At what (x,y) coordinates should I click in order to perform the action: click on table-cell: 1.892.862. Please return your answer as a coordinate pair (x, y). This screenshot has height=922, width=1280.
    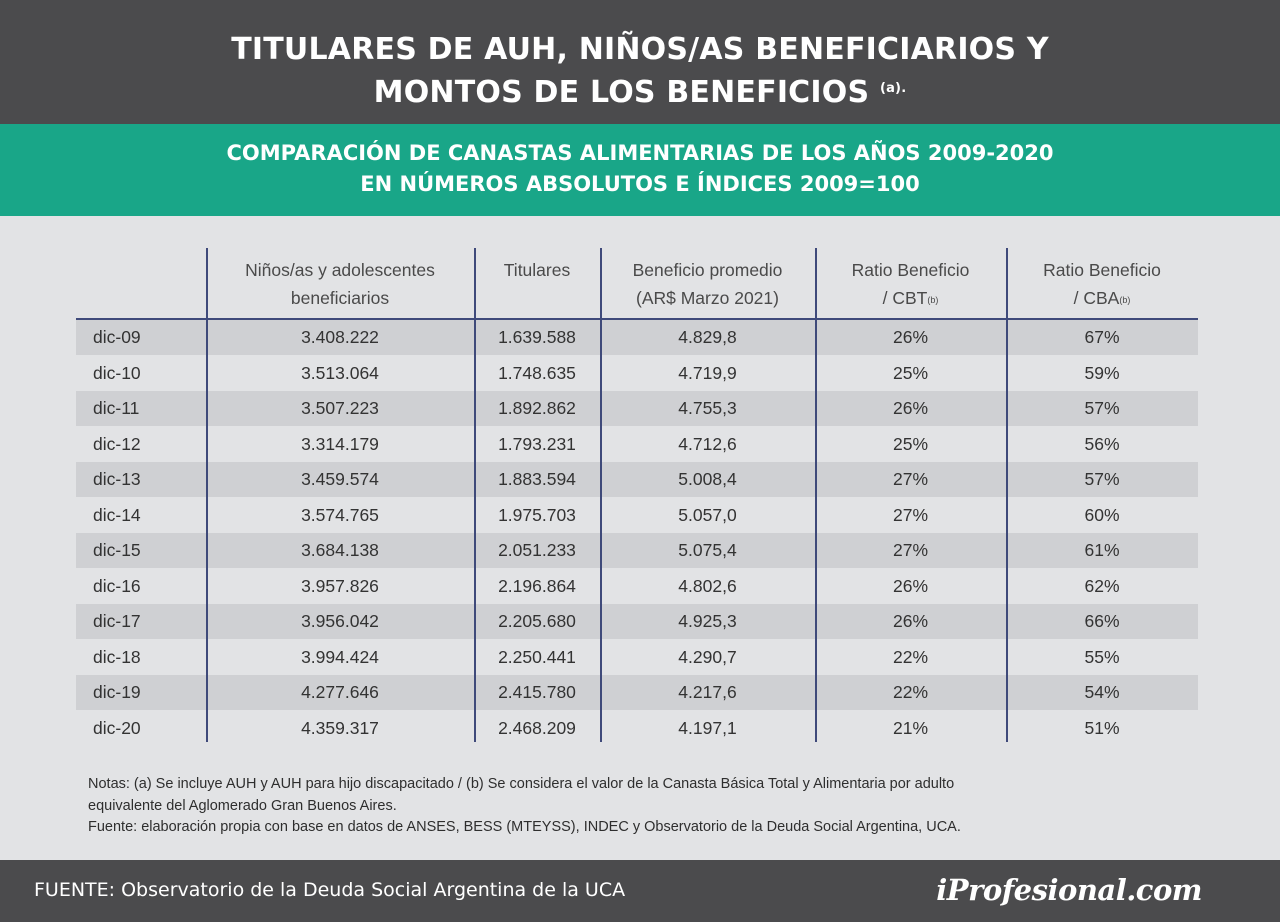
    Looking at the image, I should click on (537, 408).